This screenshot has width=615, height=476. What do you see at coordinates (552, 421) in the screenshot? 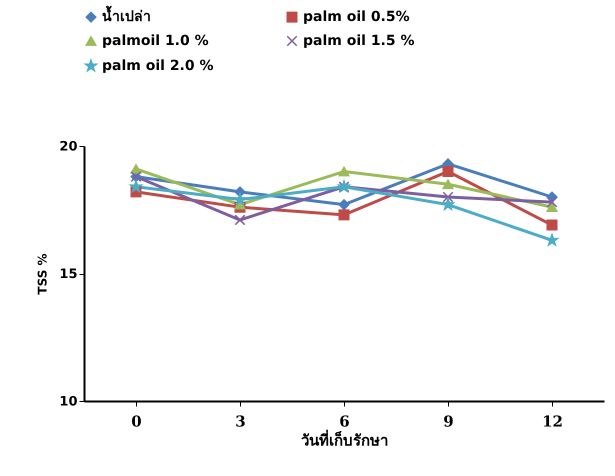
I see `x-tick-label: 12` at bounding box center [552, 421].